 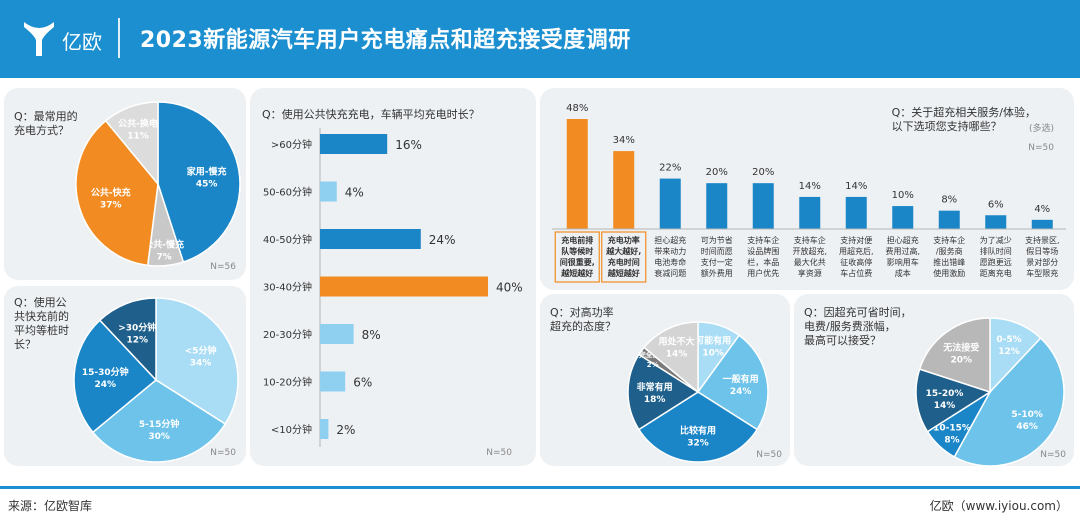 What do you see at coordinates (903, 273) in the screenshot?
I see `category-label: 成本` at bounding box center [903, 273].